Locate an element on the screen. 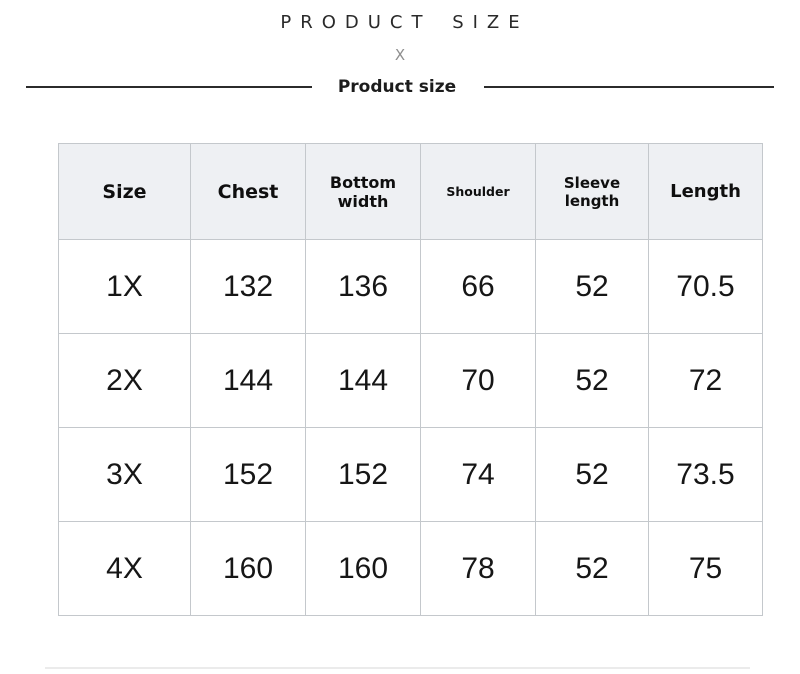  cell-length: 72 is located at coordinates (705, 380).